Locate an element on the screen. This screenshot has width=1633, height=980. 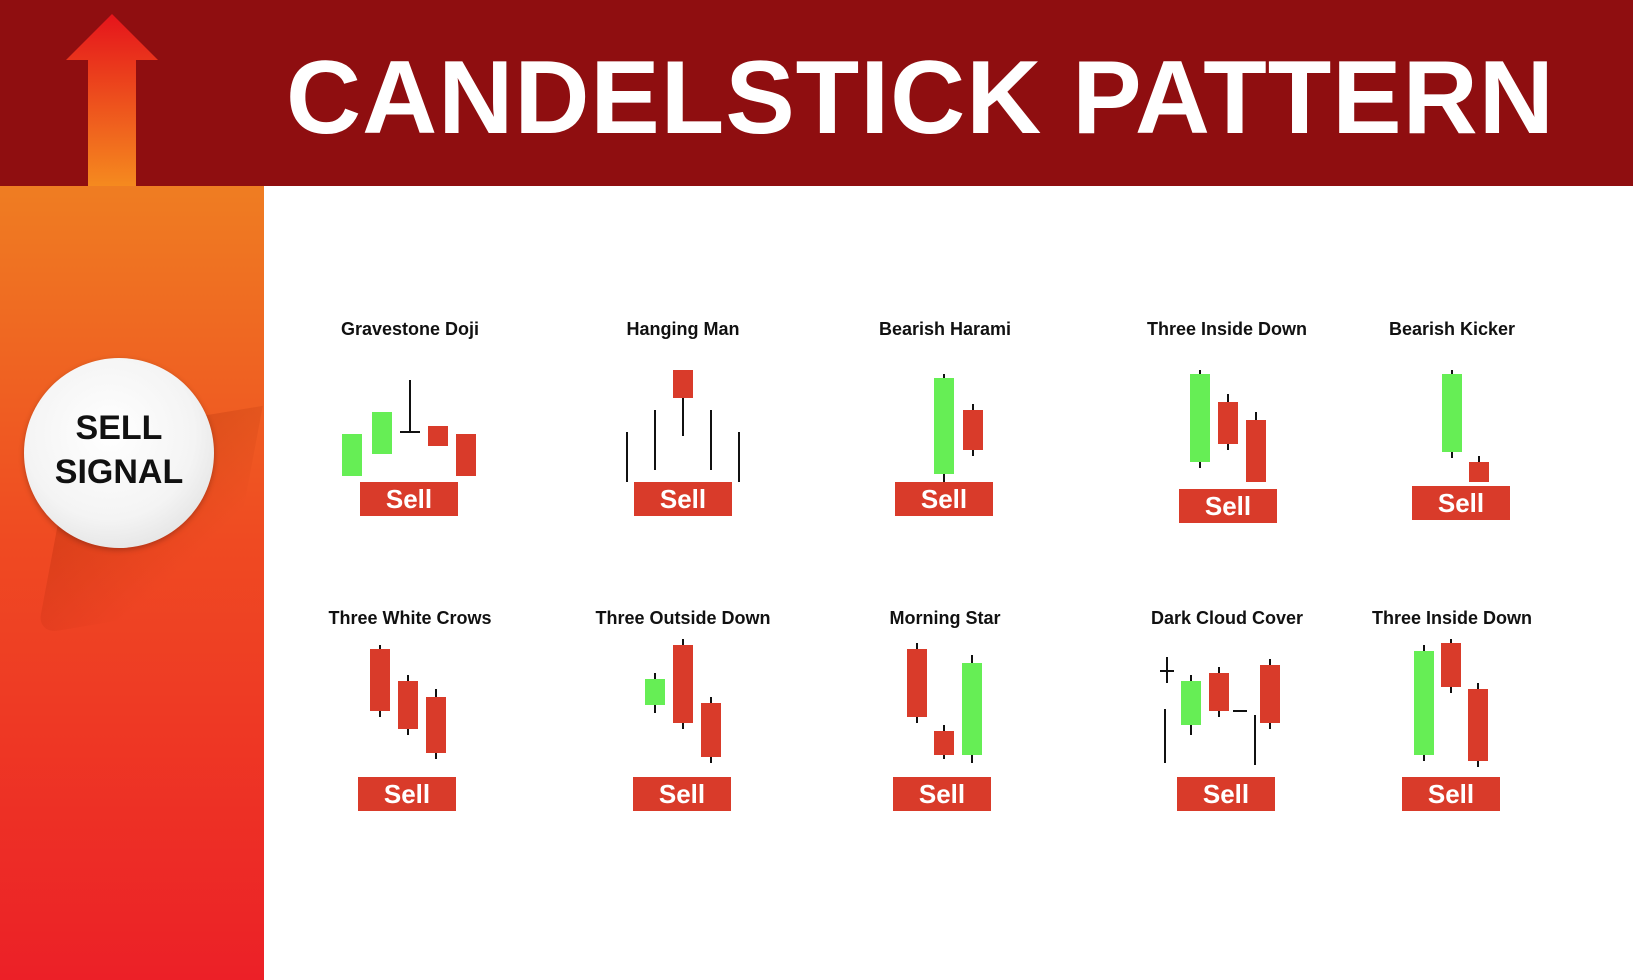
pattern-title: Morning Star is located at coordinates (945, 618).